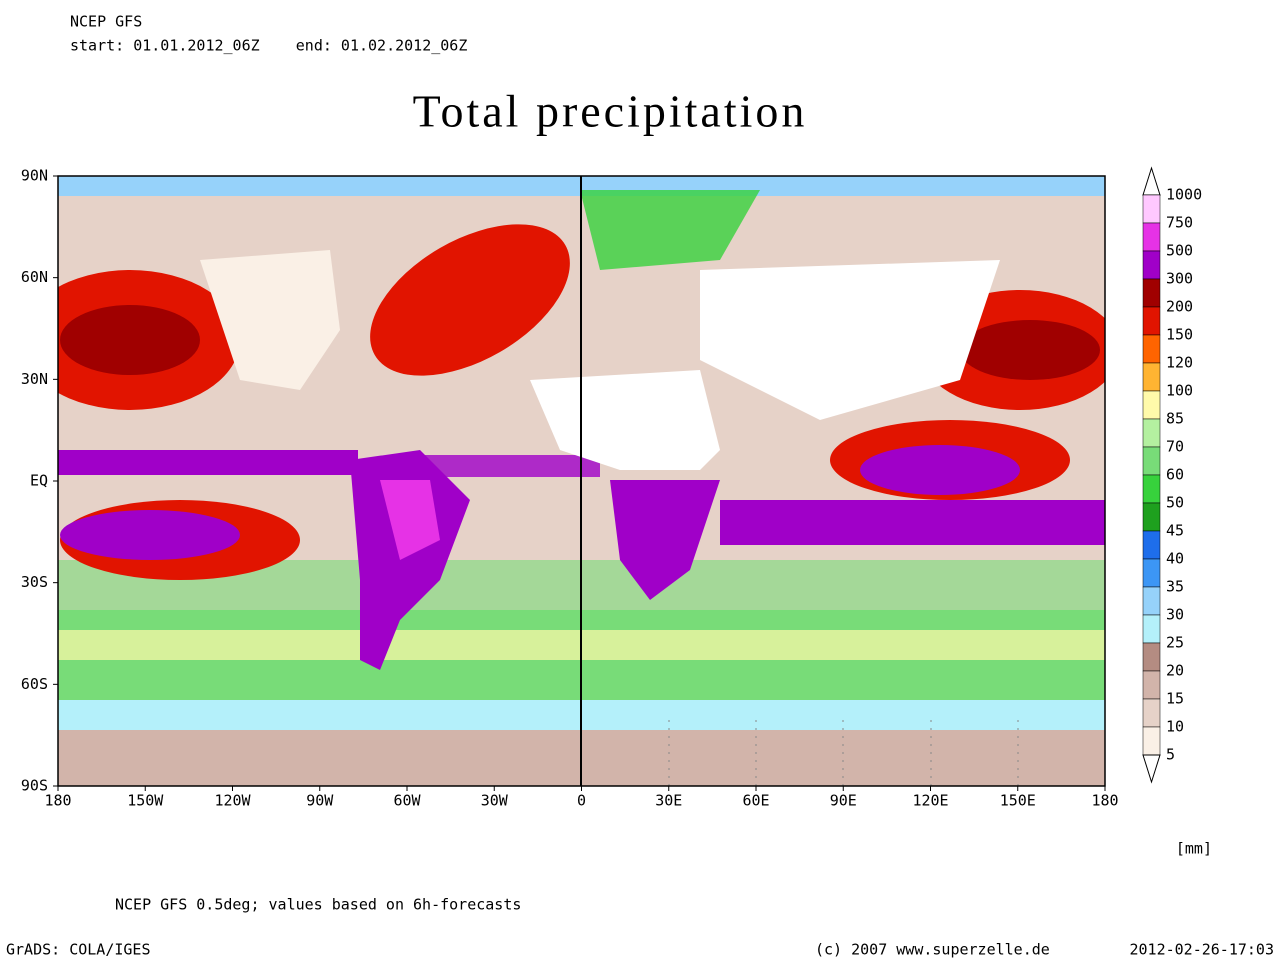 The height and width of the screenshot is (960, 1280). I want to click on lon-label: 120W, so click(232, 801).